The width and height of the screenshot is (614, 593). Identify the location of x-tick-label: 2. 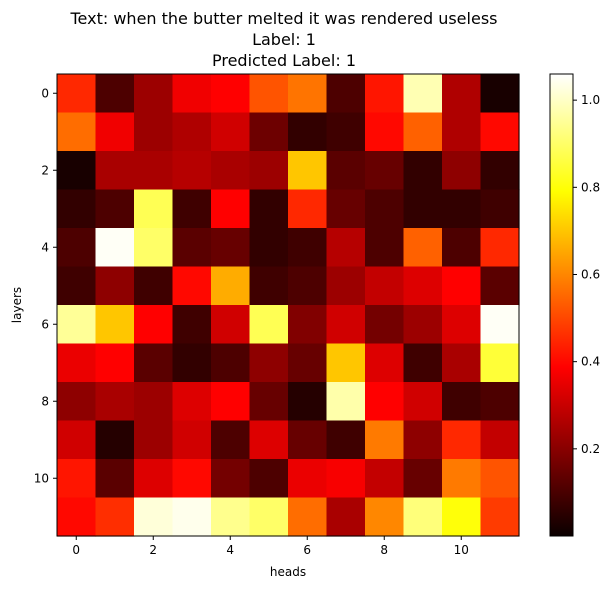
(153, 550).